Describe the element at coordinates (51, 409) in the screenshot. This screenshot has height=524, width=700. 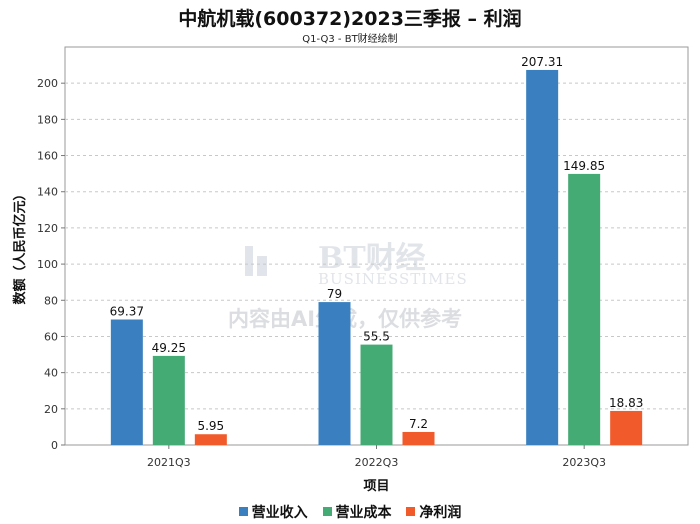
I see `y-tick-label: 20` at that location.